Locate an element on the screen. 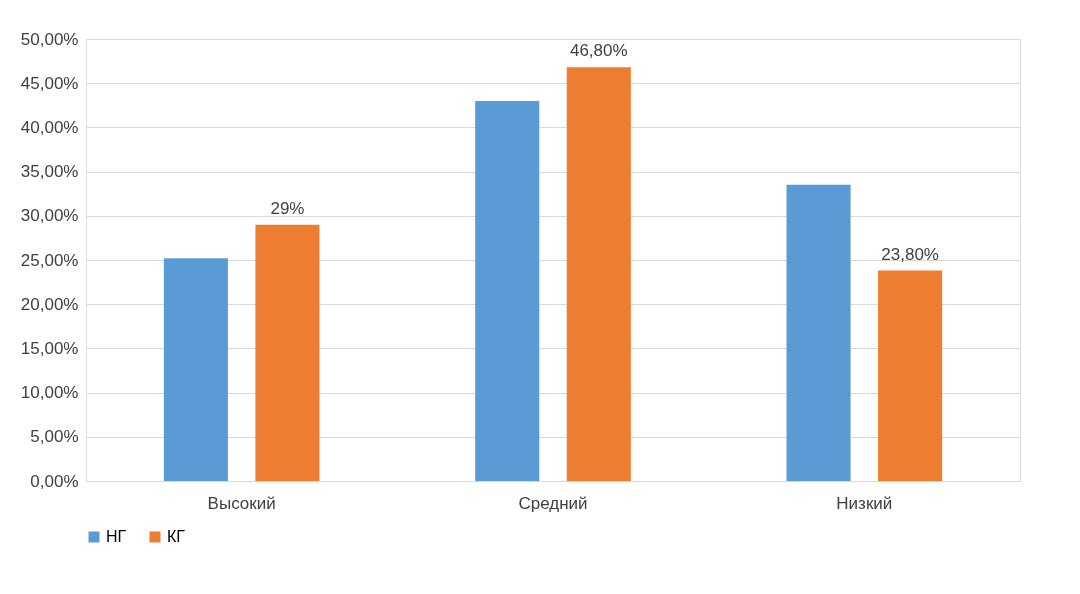 The height and width of the screenshot is (594, 1080). data-label: 23,80% is located at coordinates (910, 254).